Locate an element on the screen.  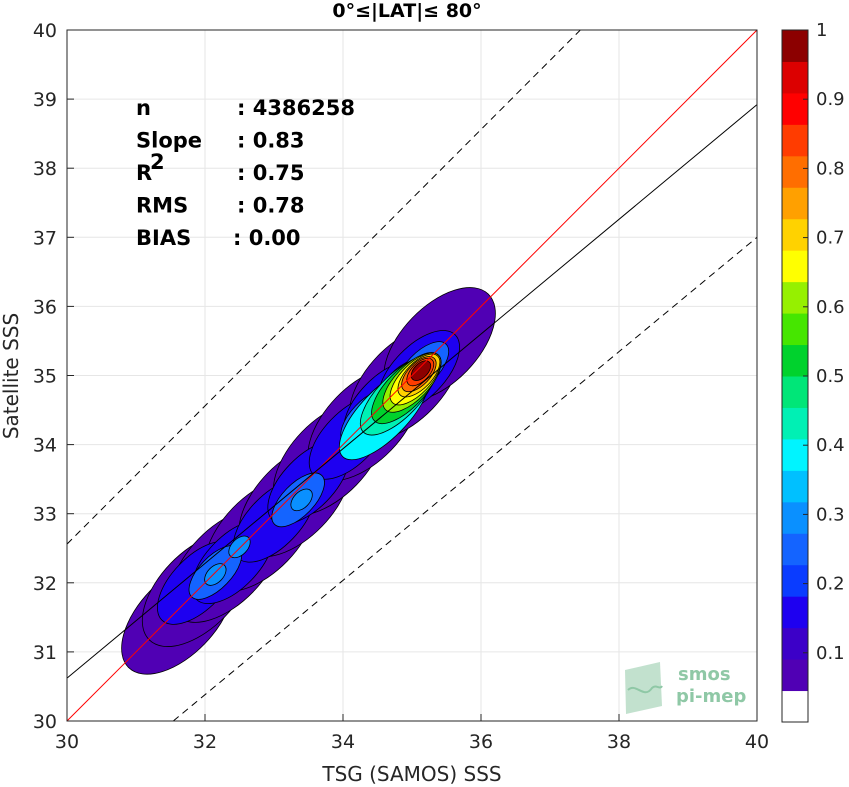
colorbar: 0.1 0.2 0.3 0.4 0.5 0.6 0.7 0.8 0.9 1 is located at coordinates (813, 371).